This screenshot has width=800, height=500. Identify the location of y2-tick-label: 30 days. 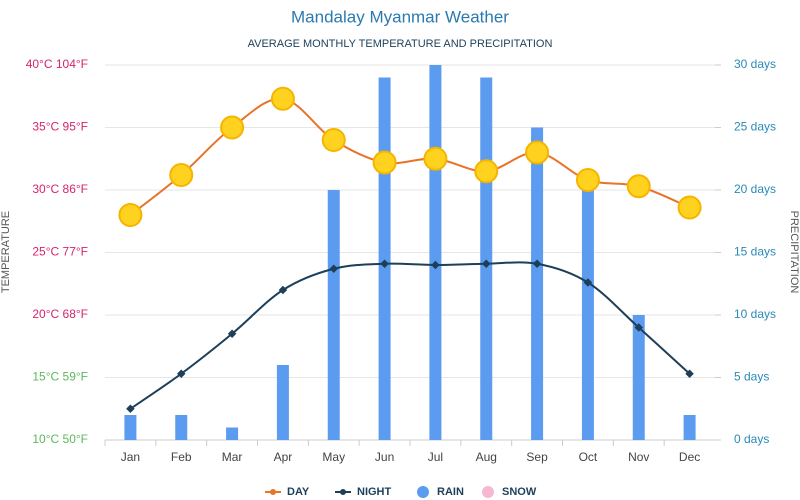
(755, 64).